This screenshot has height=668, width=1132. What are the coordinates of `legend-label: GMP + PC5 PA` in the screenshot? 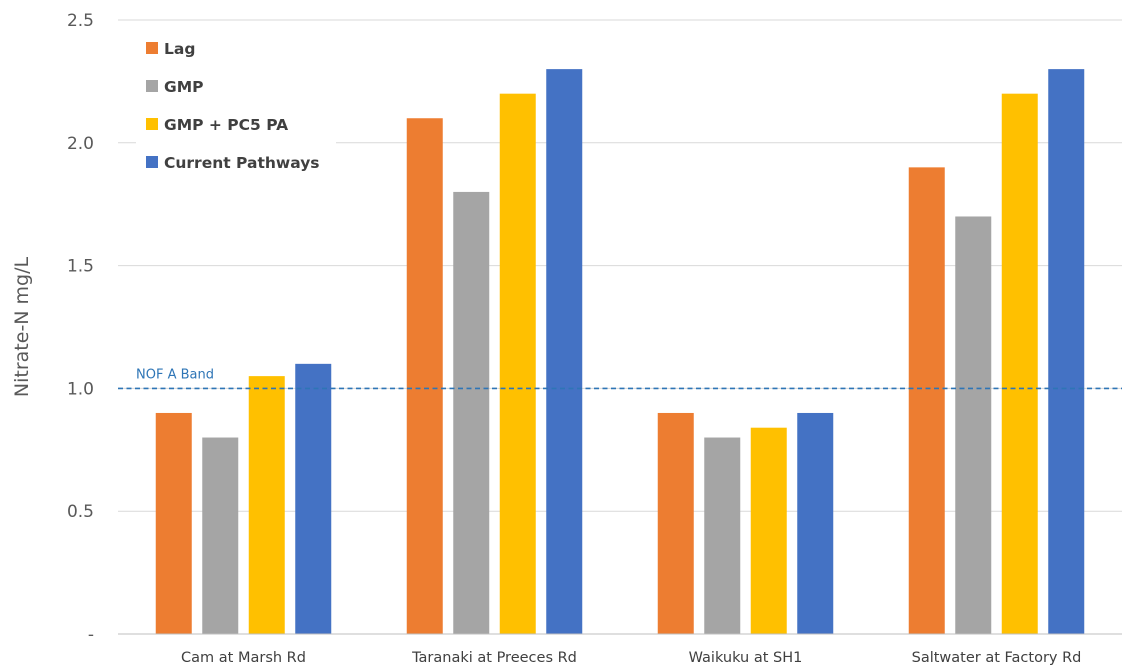 It's located at (226, 125).